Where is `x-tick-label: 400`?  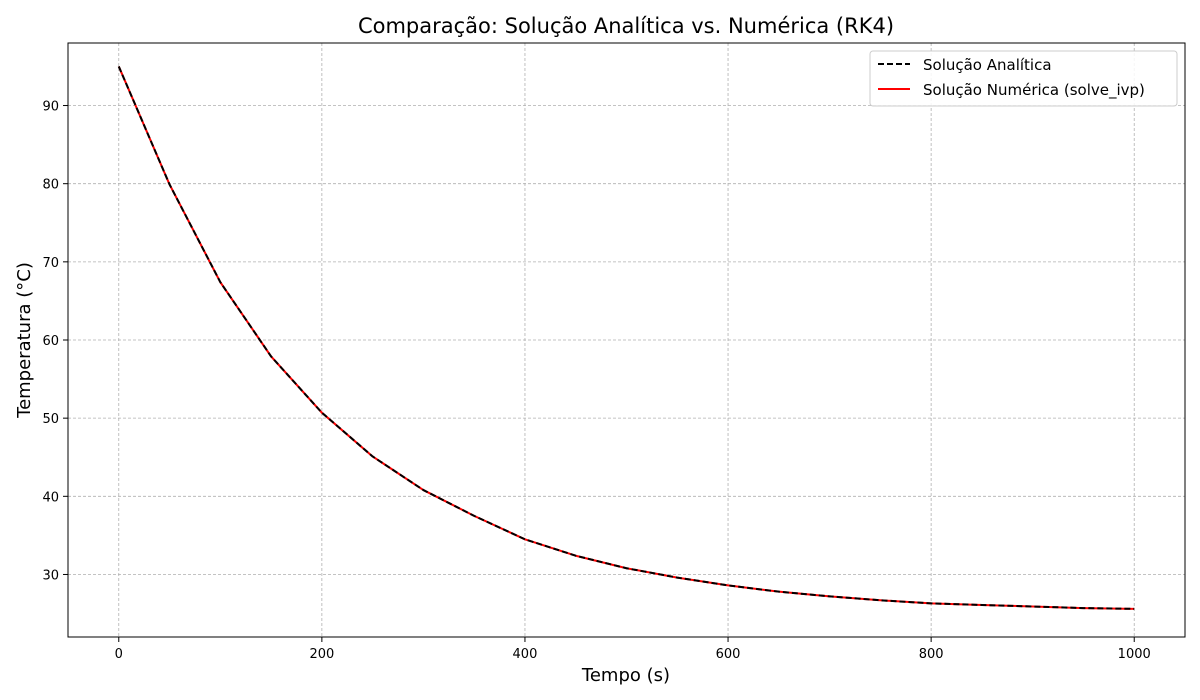 x-tick-label: 400 is located at coordinates (525, 654).